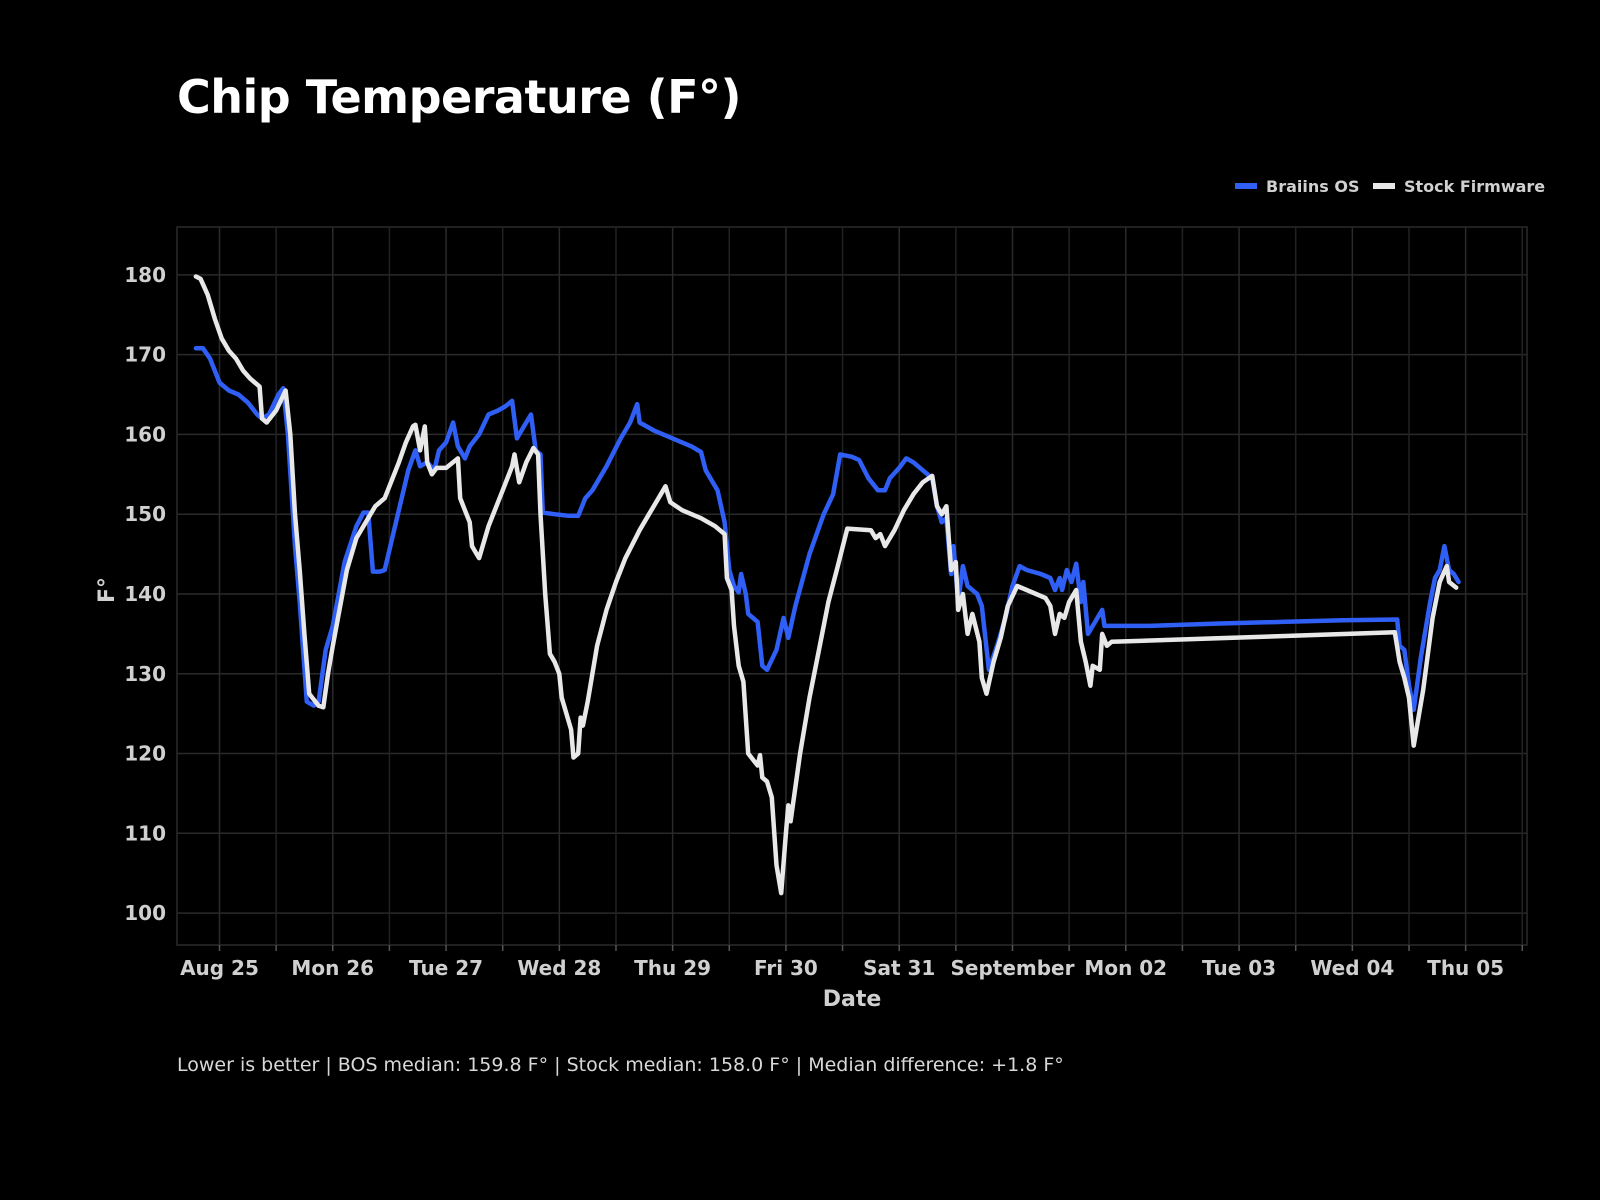 The image size is (1600, 1200). I want to click on y-tick-label: 170, so click(145, 355).